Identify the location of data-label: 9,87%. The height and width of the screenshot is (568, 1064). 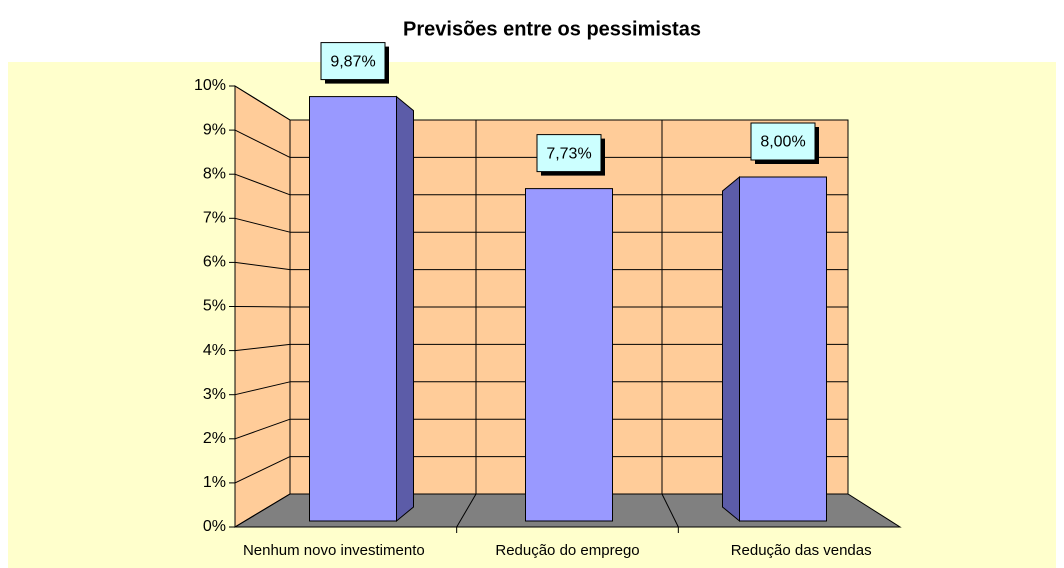
(352, 61).